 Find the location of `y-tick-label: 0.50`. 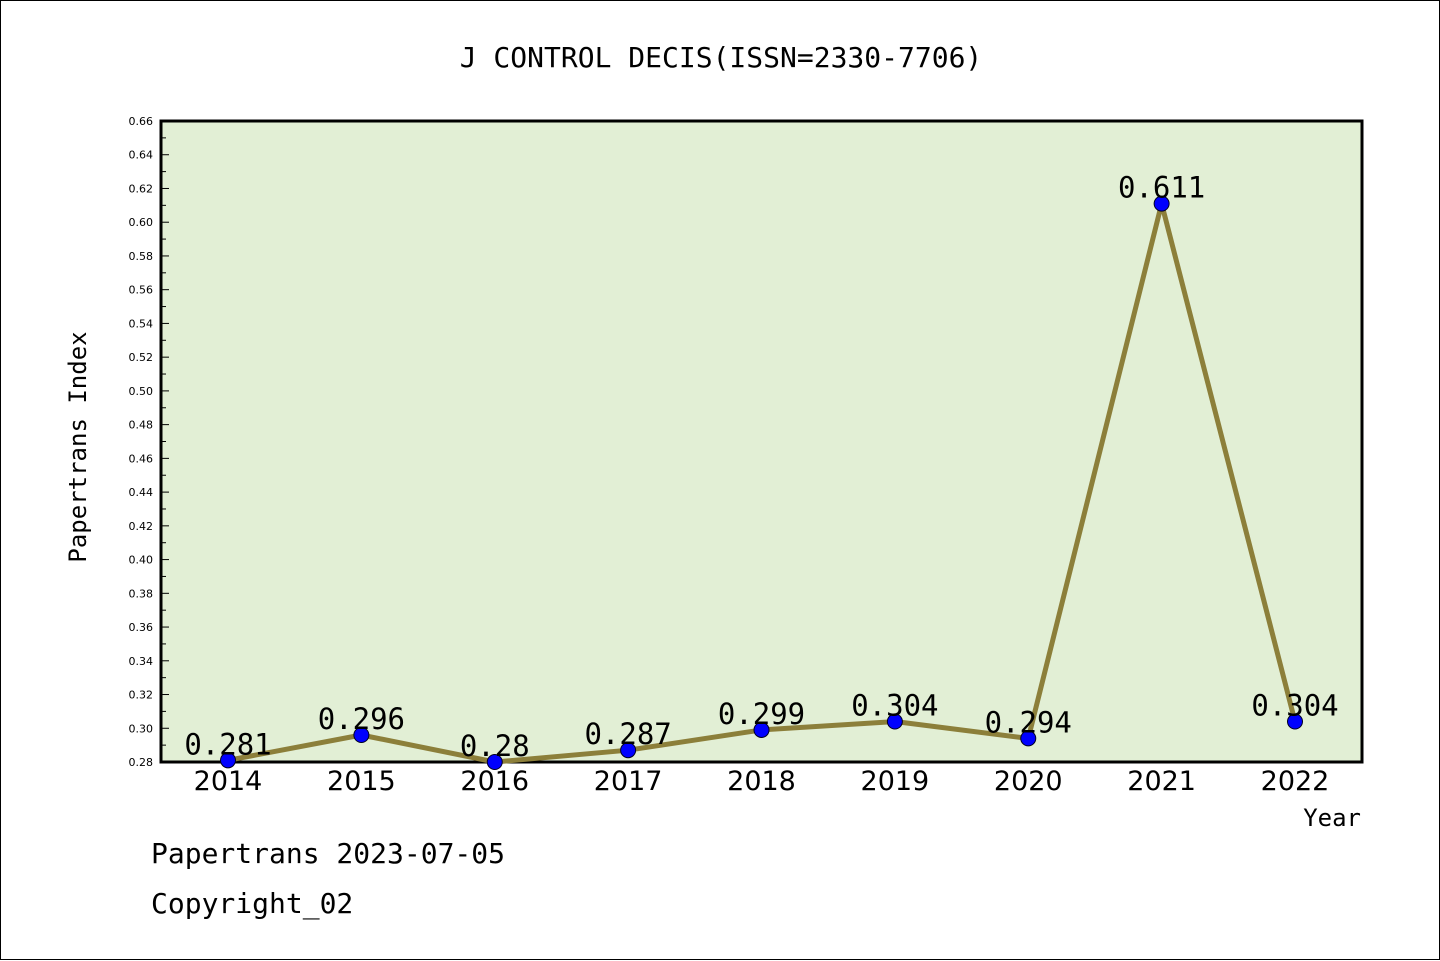

y-tick-label: 0.50 is located at coordinates (141, 391).